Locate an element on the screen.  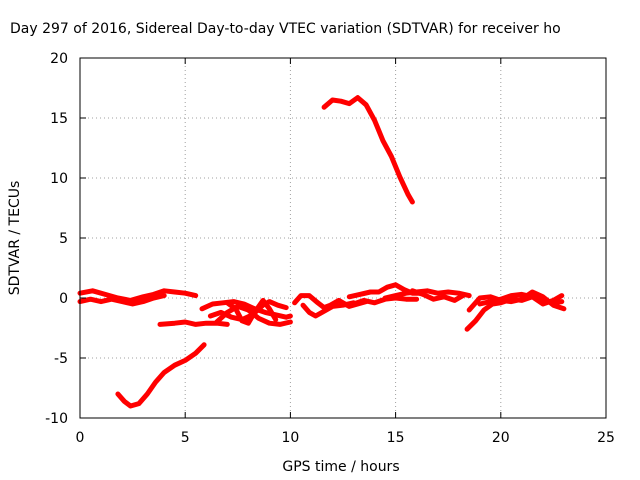
x-tick-label: 5 is located at coordinates (185, 438).